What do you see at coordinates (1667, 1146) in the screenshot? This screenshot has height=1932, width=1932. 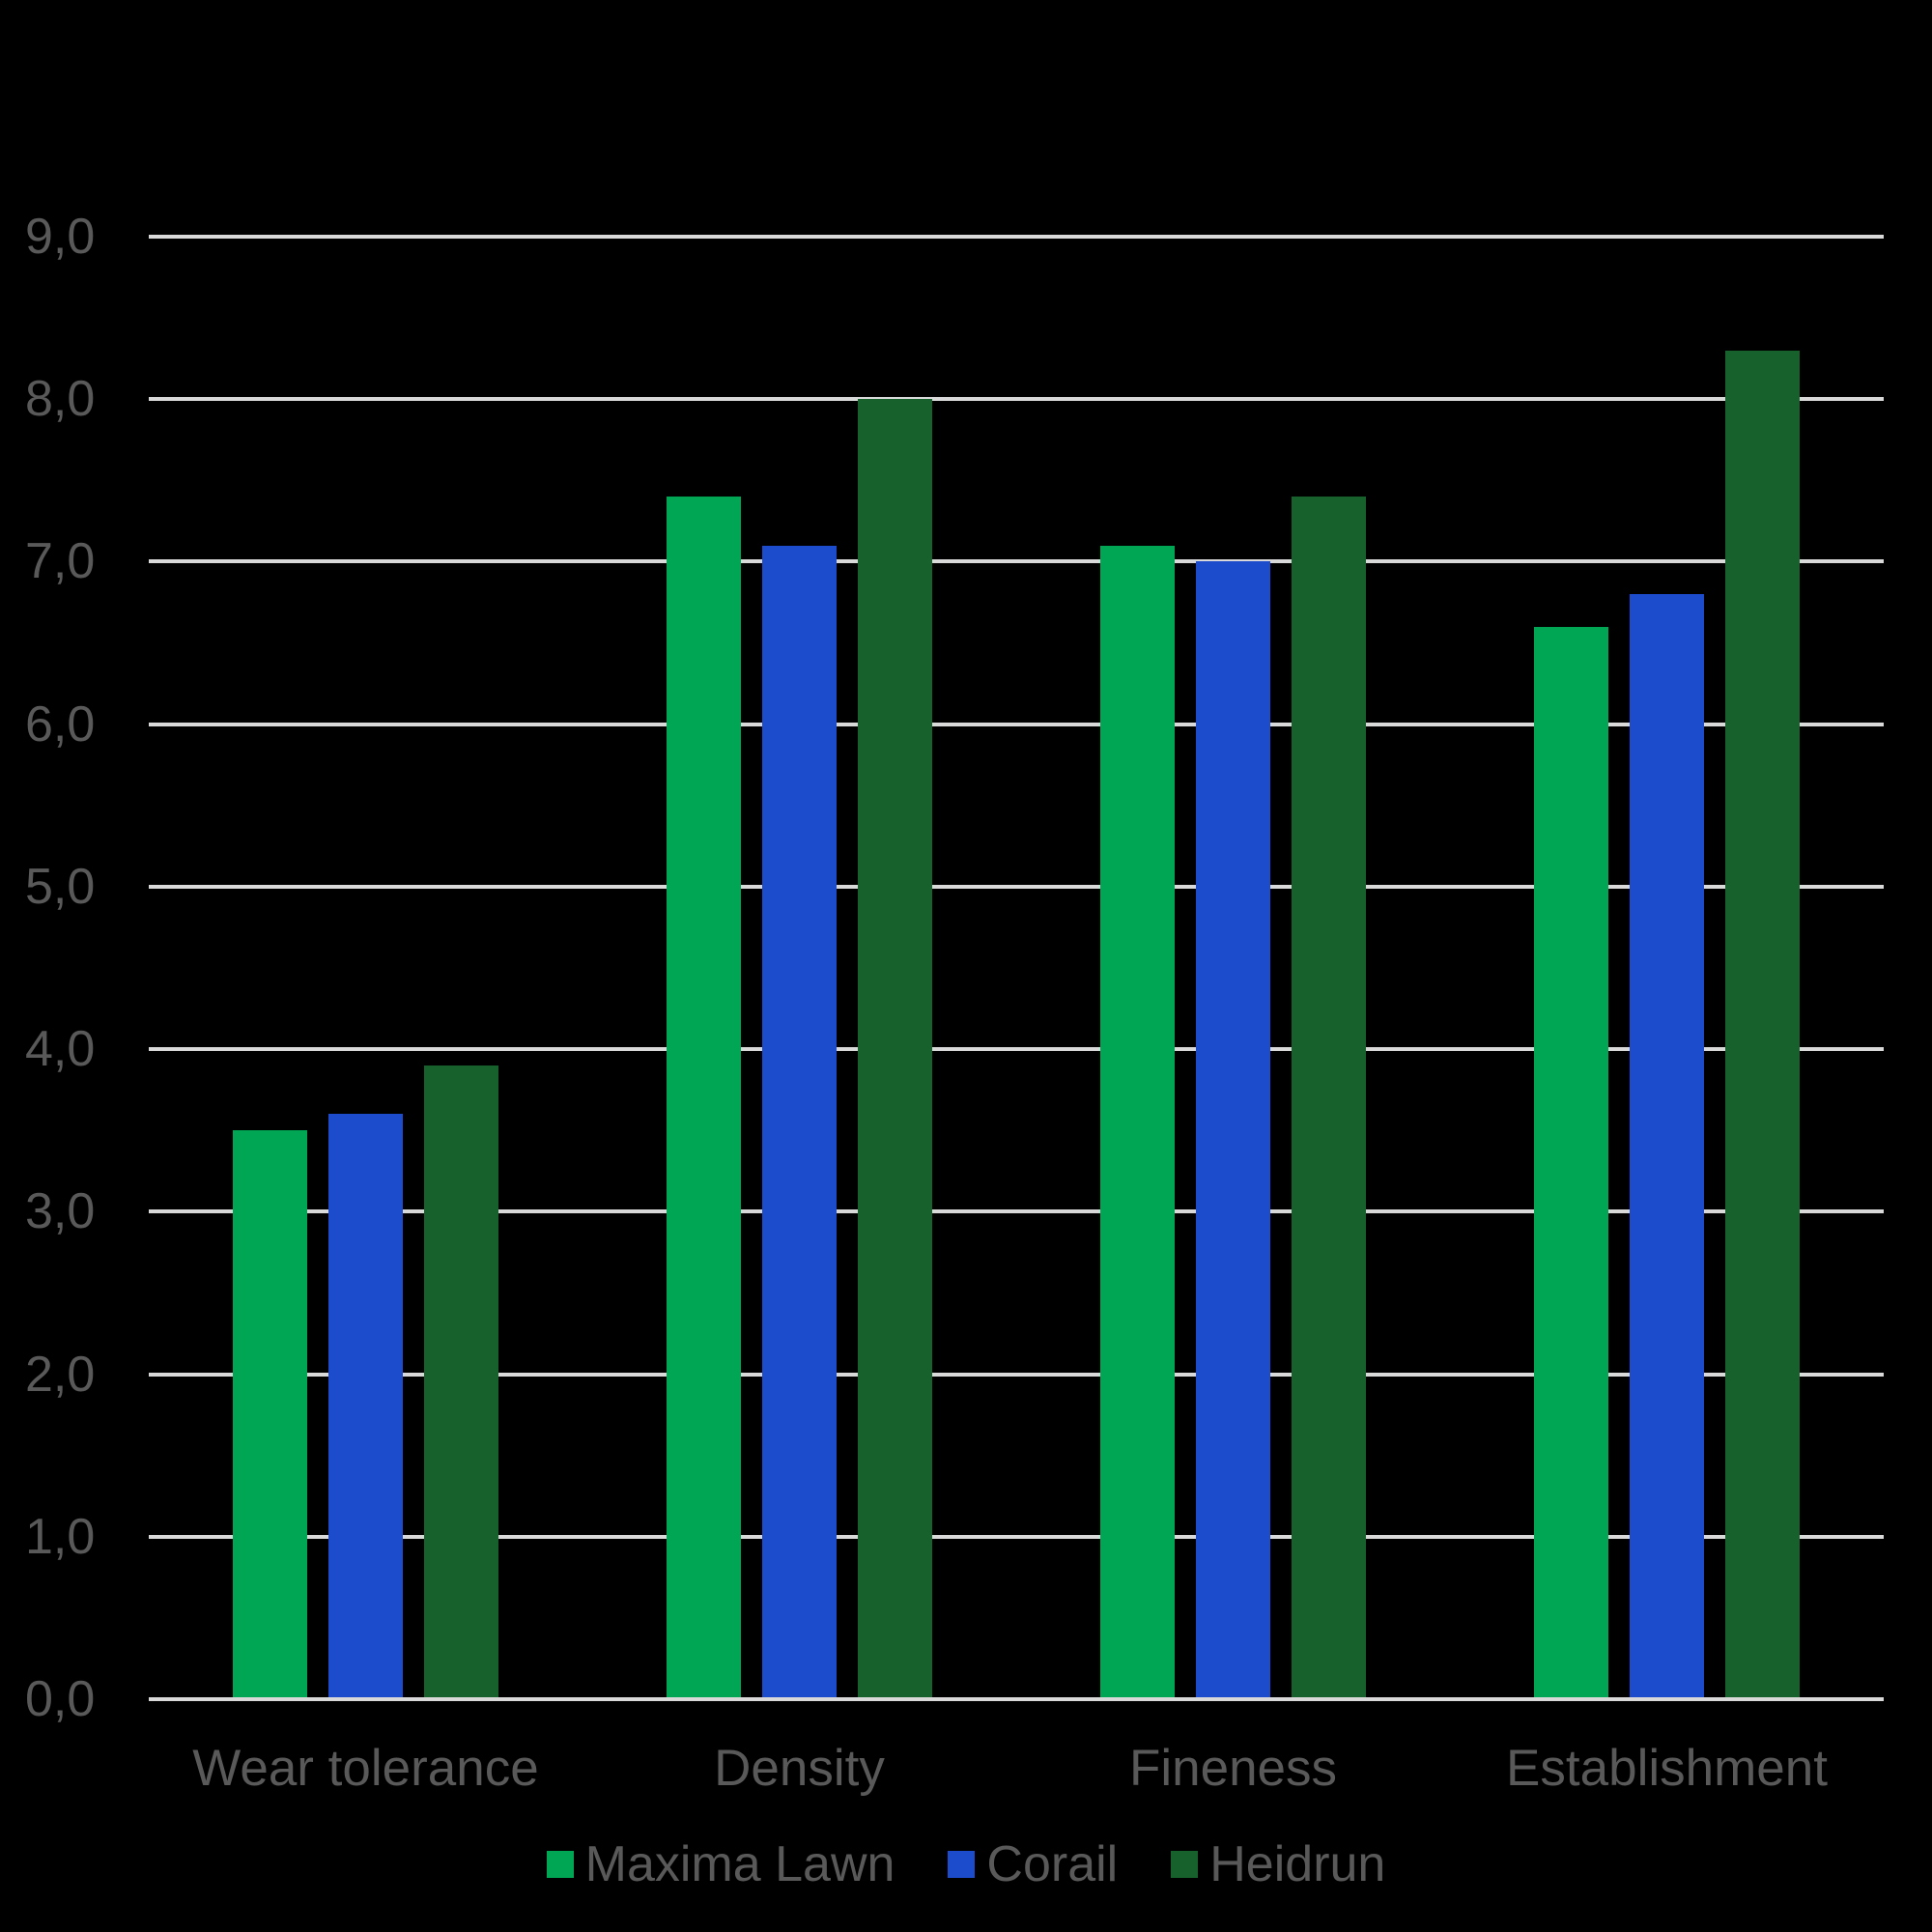 I see `bar-corail-establishment` at bounding box center [1667, 1146].